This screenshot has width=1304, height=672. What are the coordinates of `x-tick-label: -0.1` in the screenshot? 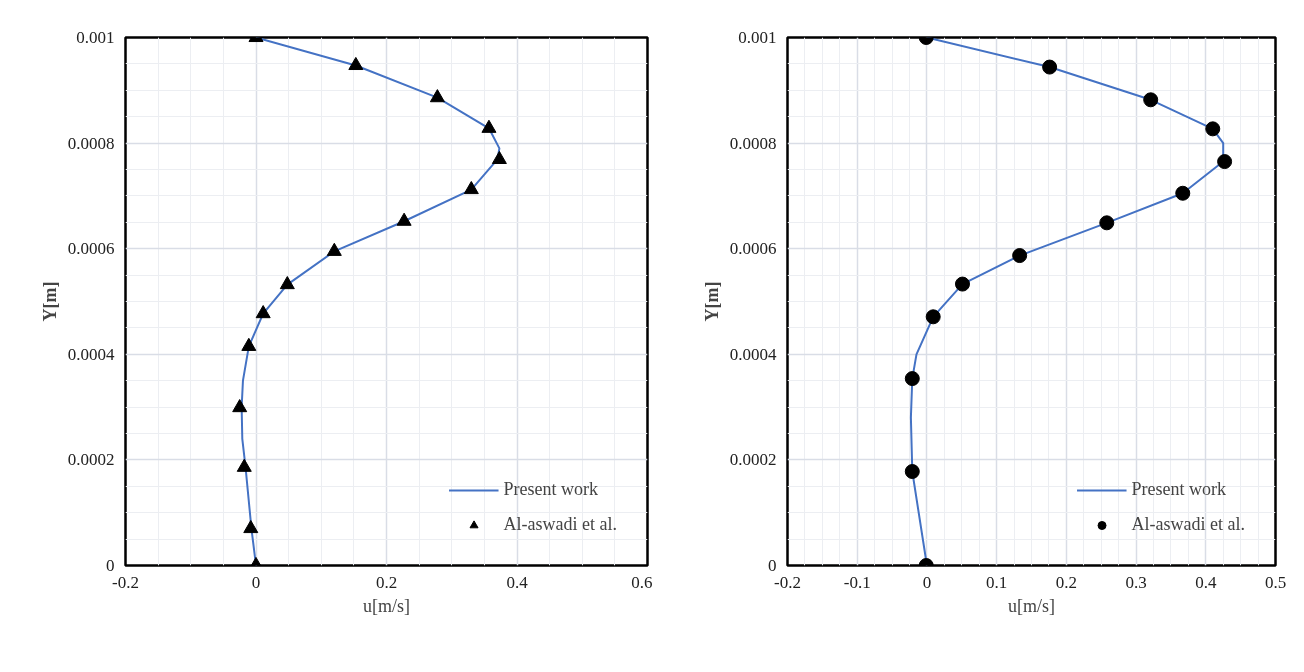 It's located at (857, 582).